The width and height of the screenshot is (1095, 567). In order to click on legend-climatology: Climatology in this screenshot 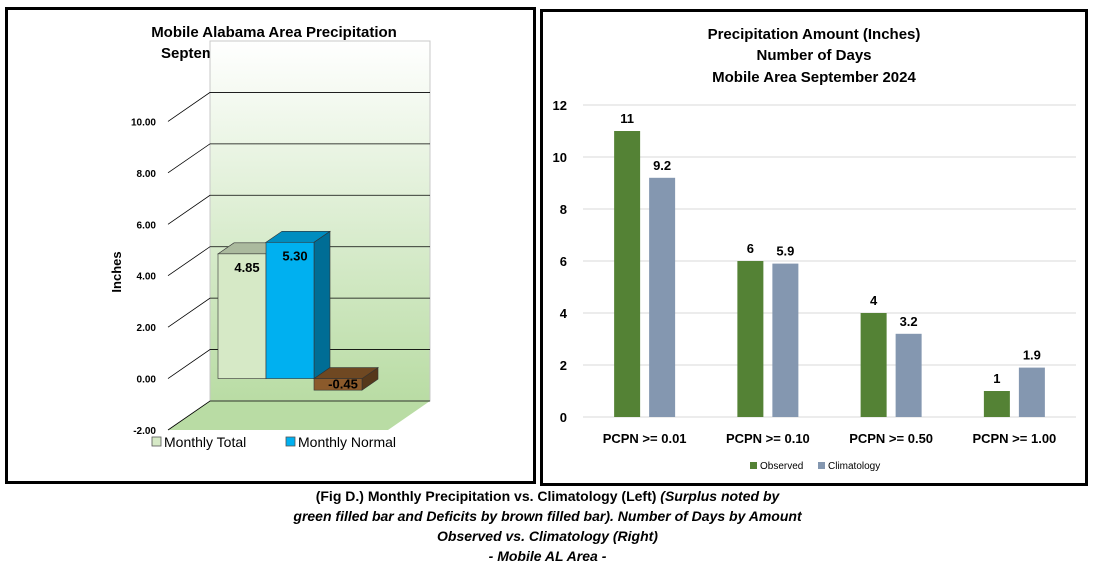, I will do `click(854, 466)`.